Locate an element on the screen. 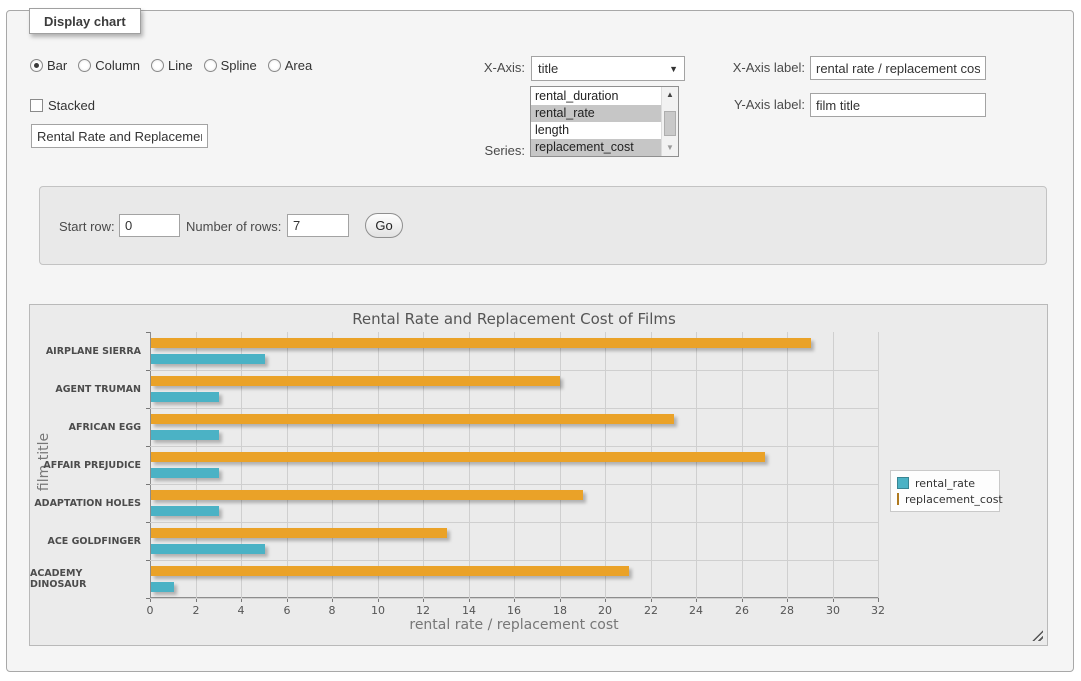 This screenshot has width=1081, height=681. scroll-up-icon: ▲ is located at coordinates (670, 94).